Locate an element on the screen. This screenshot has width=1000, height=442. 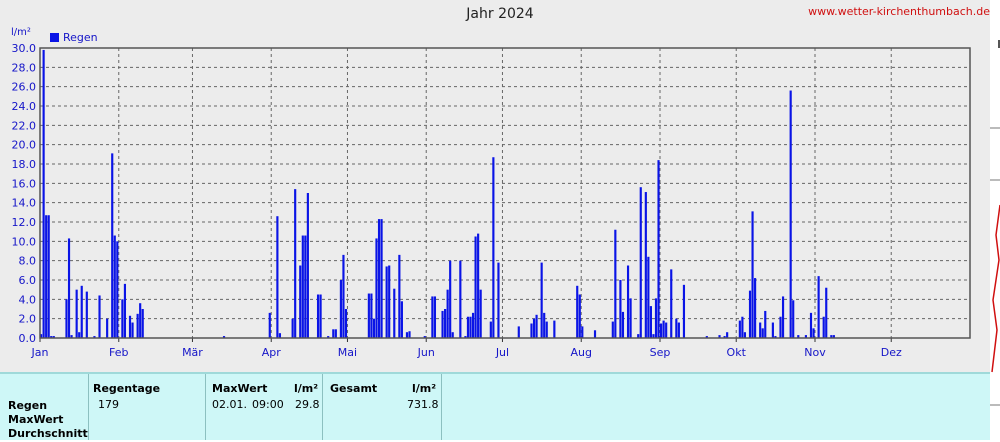
y-tick-label: 26.0 is located at coordinates (24, 87).